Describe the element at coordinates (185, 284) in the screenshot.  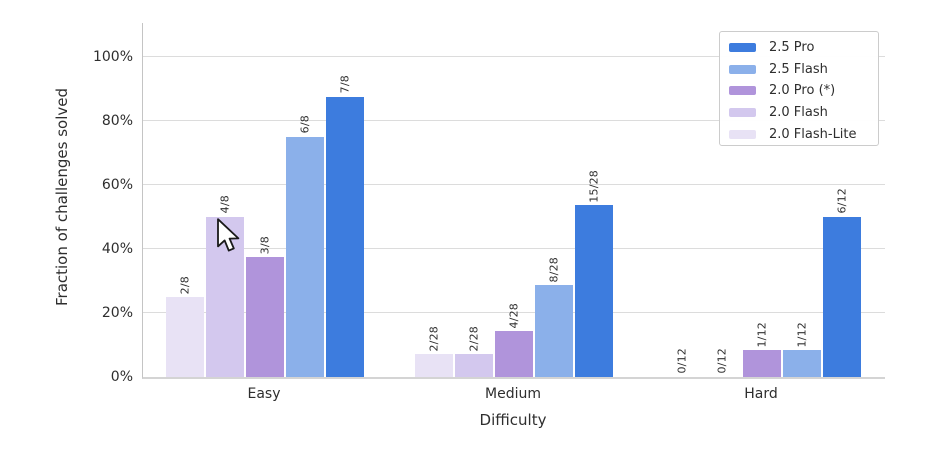
I see `bar-value-label-2-0-flash-lite-easy: 2/8` at that location.